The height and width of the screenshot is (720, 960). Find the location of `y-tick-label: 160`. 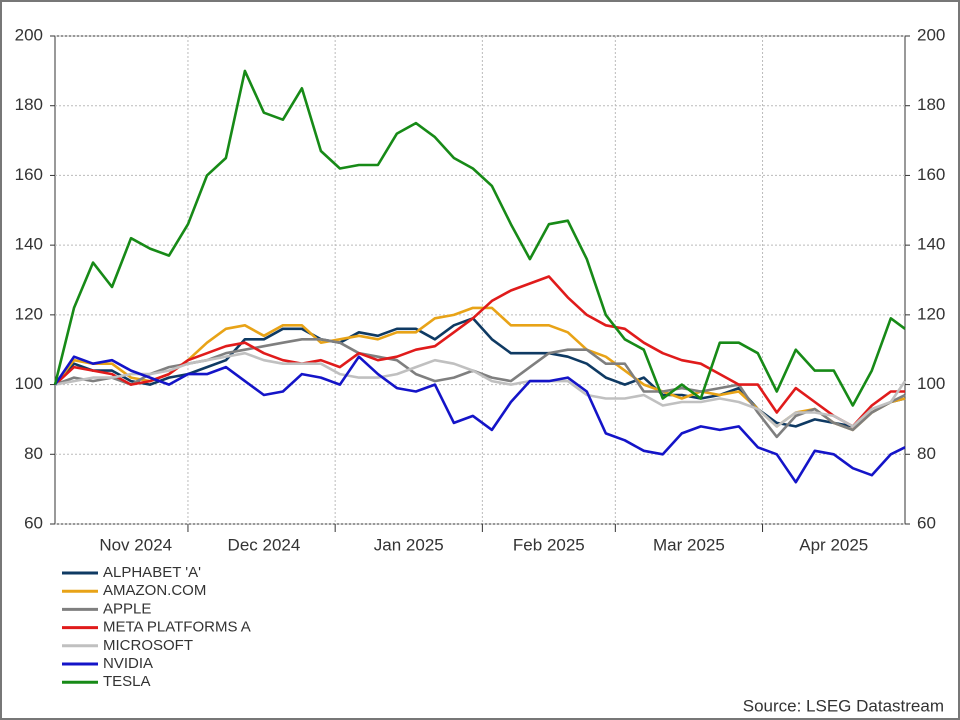

y-tick-label: 160 is located at coordinates (29, 174).